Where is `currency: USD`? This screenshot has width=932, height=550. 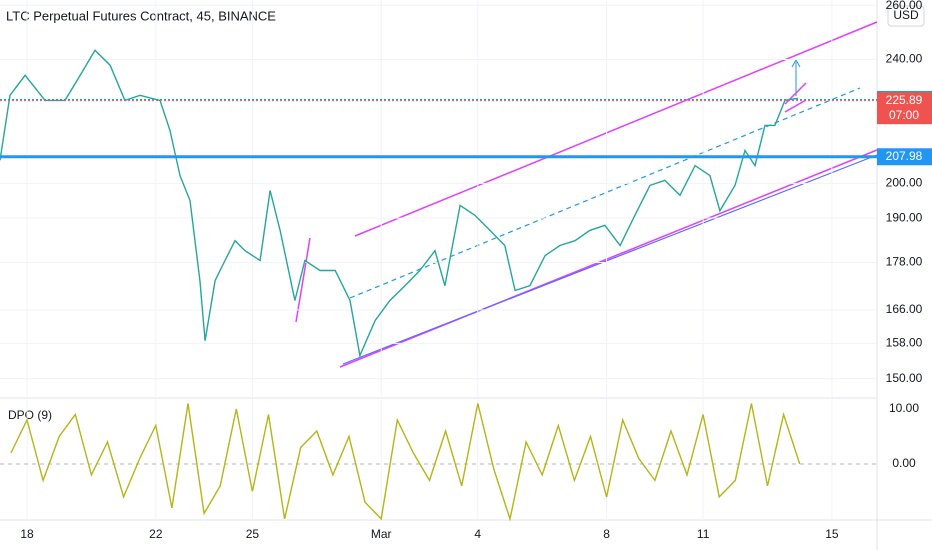 currency: USD is located at coordinates (906, 15).